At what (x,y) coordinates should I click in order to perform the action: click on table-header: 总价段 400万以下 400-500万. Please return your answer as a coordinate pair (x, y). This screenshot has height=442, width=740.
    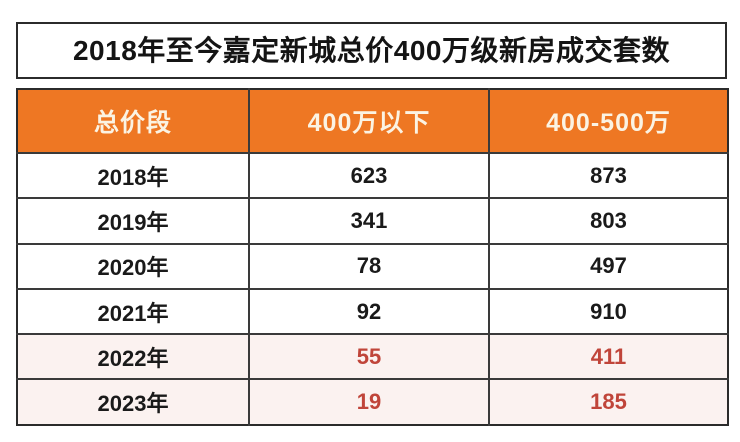
    Looking at the image, I should click on (372, 121).